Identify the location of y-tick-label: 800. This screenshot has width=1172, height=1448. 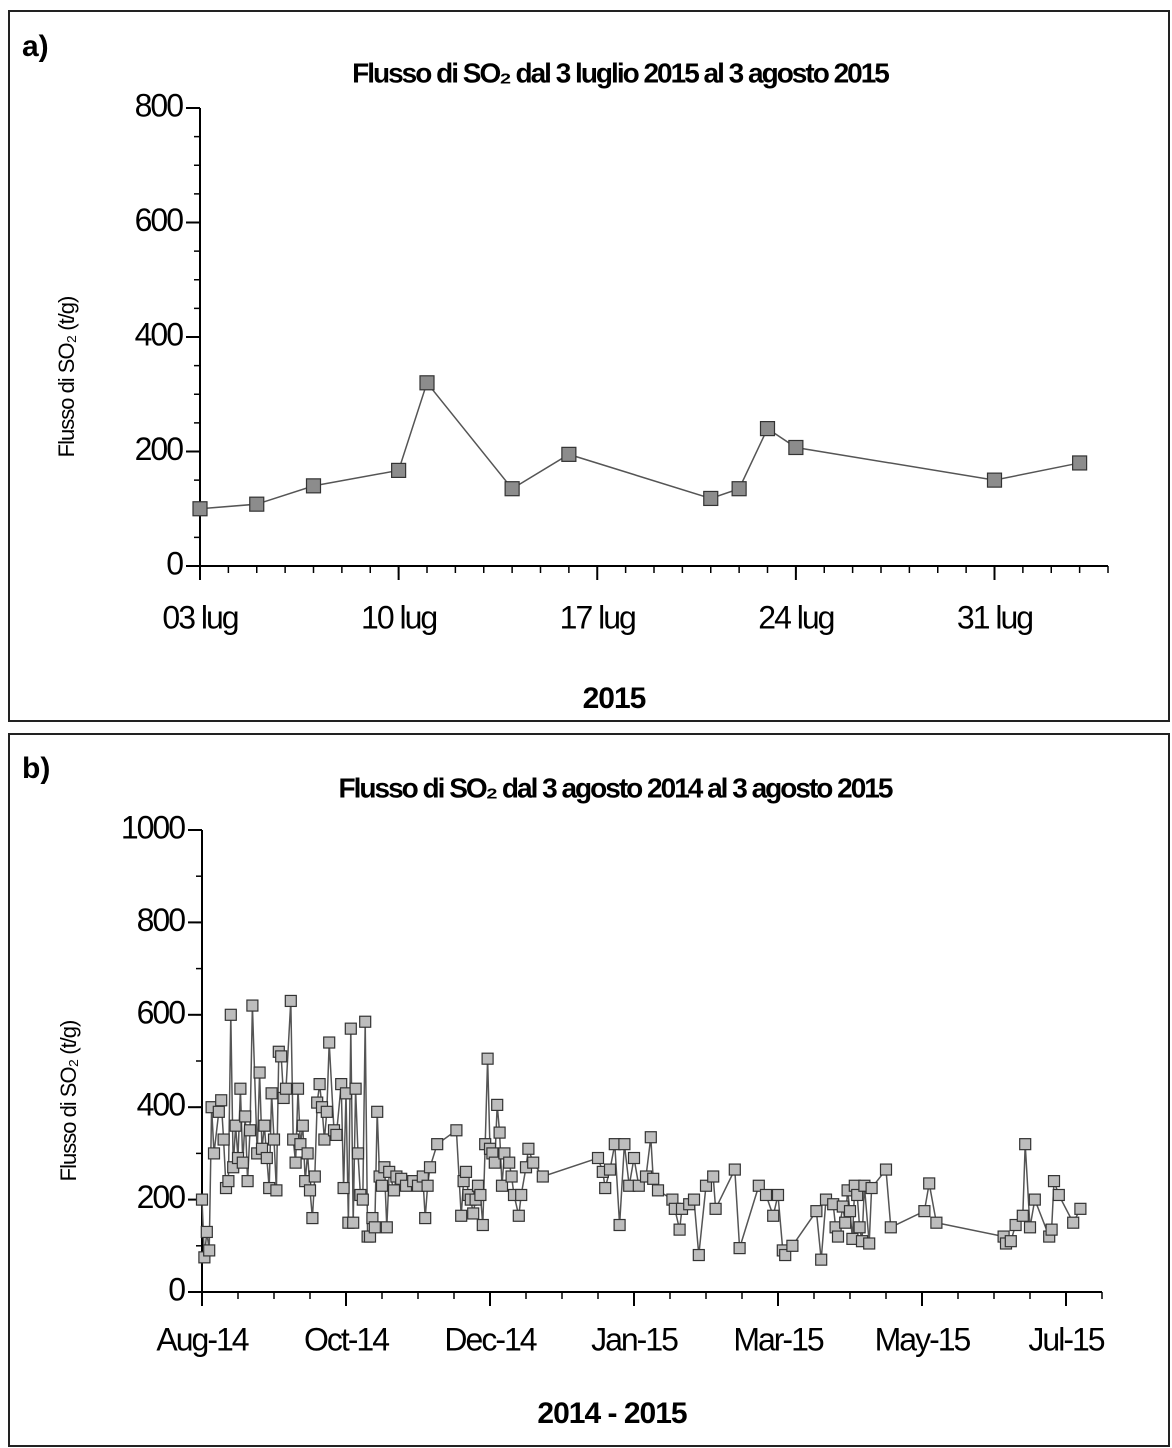
(161, 920).